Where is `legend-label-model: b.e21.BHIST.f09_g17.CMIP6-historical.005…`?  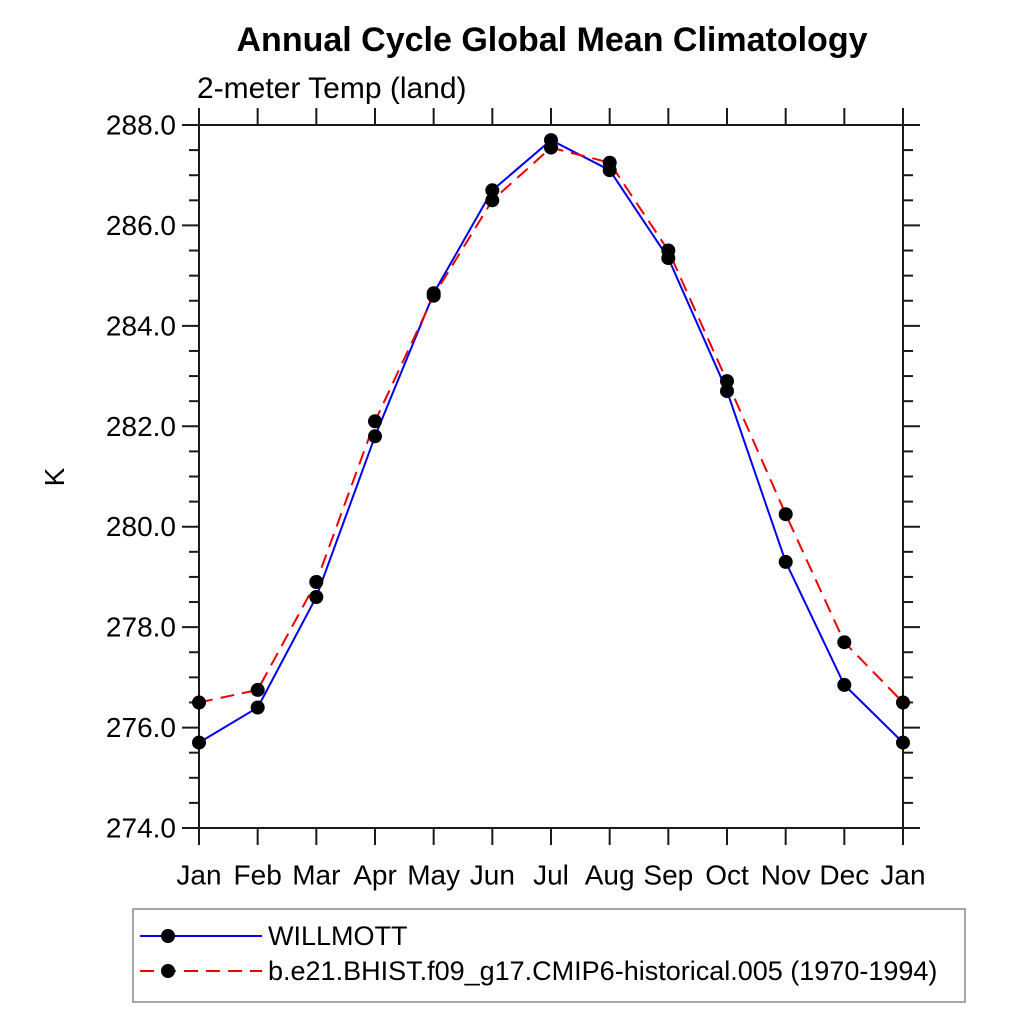
legend-label-model: b.e21.BHIST.f09_g17.CMIP6-historical.005… is located at coordinates (602, 971).